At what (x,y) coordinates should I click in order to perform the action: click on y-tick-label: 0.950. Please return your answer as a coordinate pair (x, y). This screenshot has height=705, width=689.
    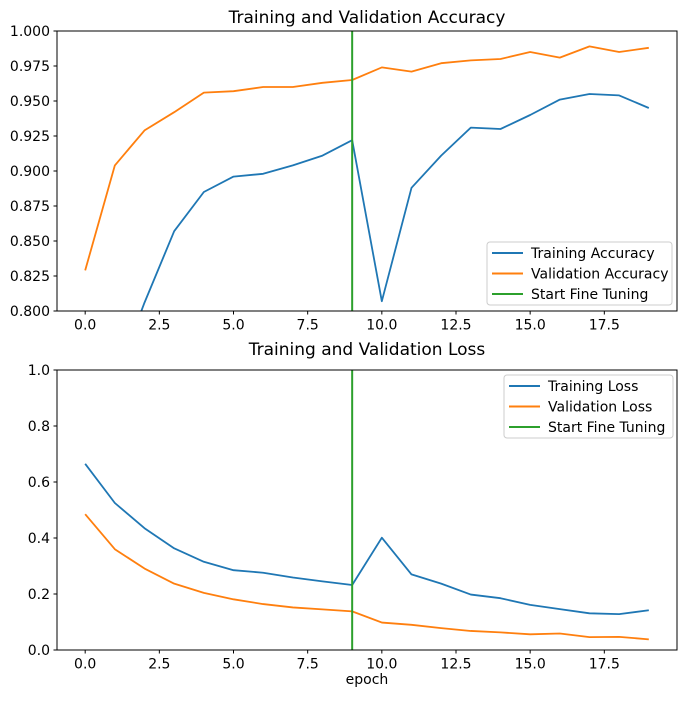
    Looking at the image, I should click on (30, 102).